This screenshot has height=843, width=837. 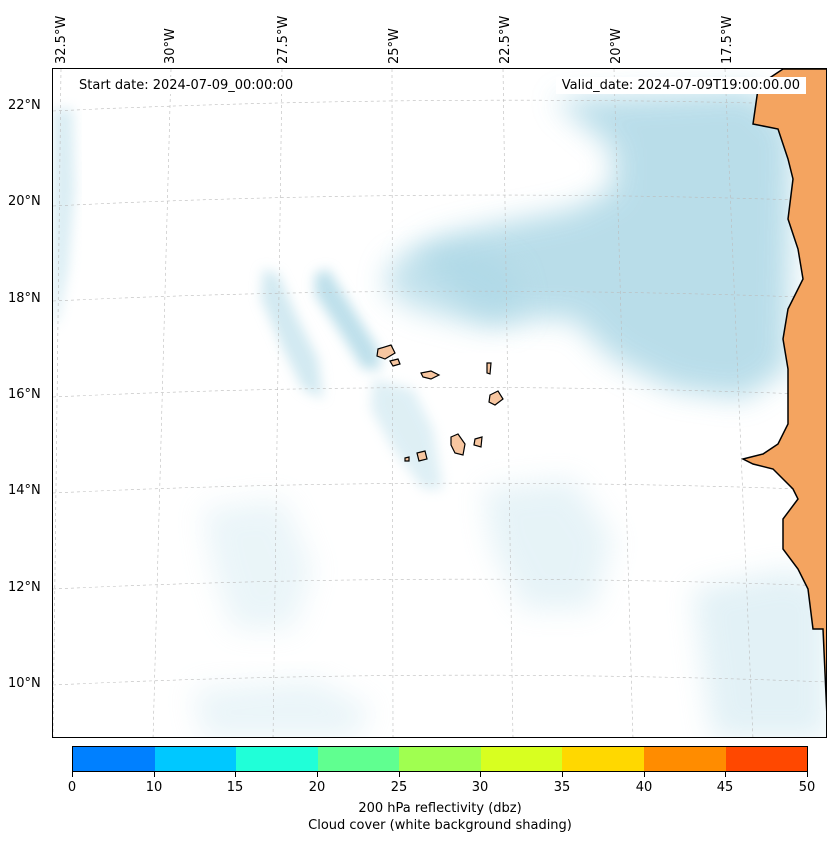 I want to click on lon-label: 22.5°W, so click(x=505, y=39).